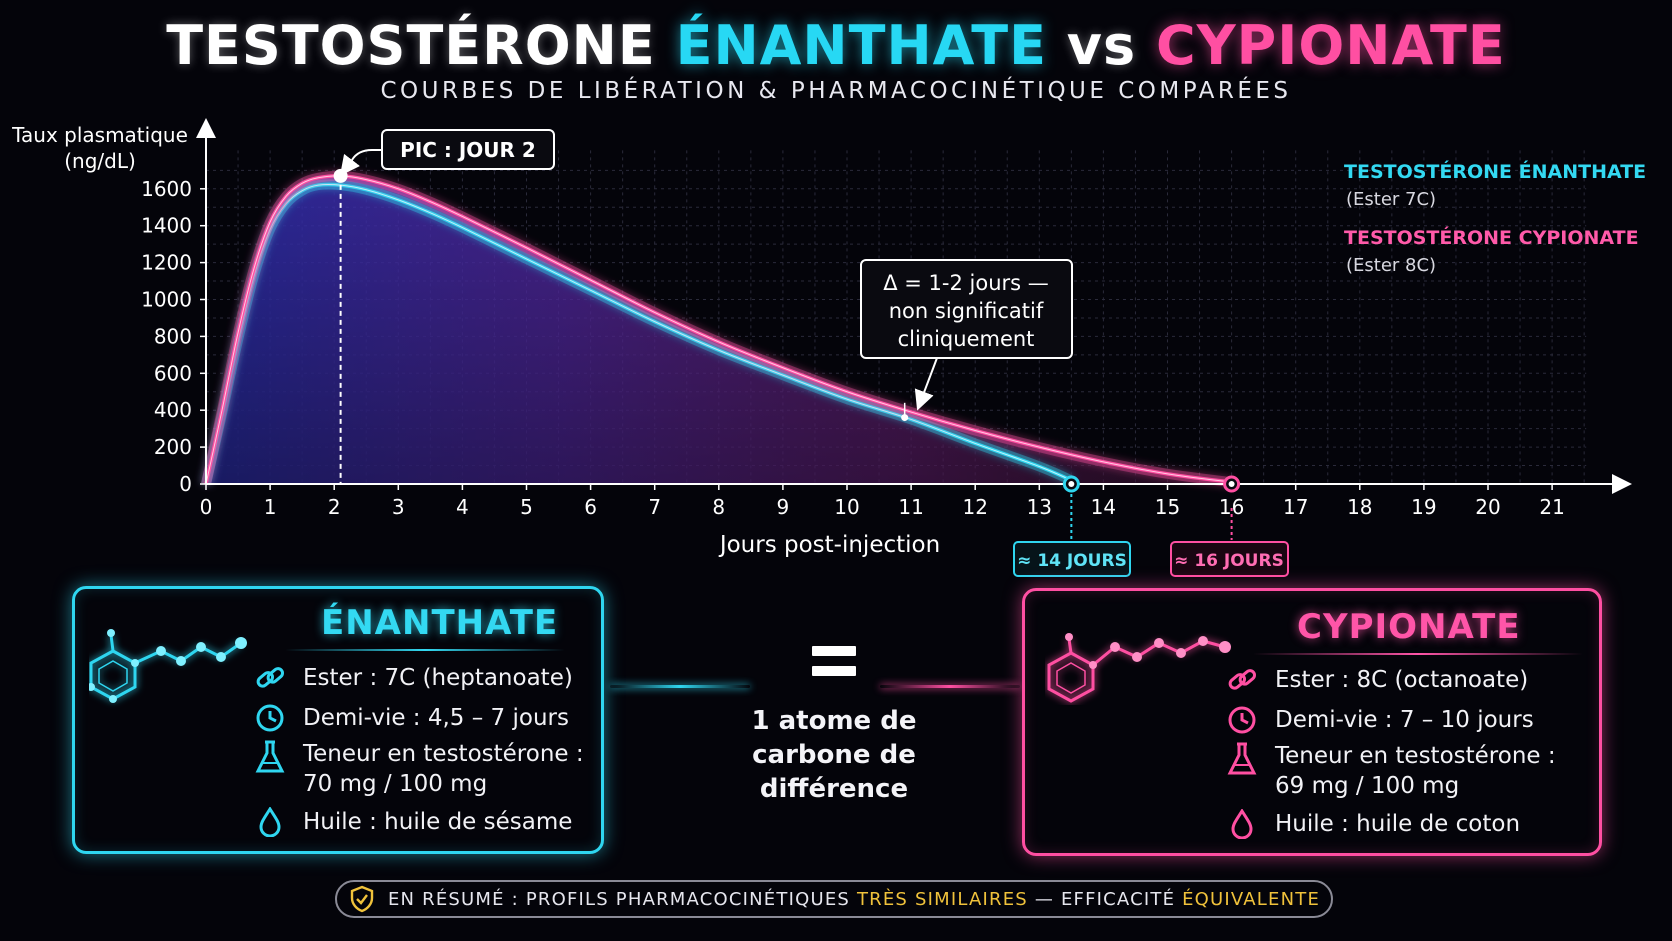 This screenshot has width=1672, height=941. I want to click on title-part-vs: vs, so click(1101, 45).